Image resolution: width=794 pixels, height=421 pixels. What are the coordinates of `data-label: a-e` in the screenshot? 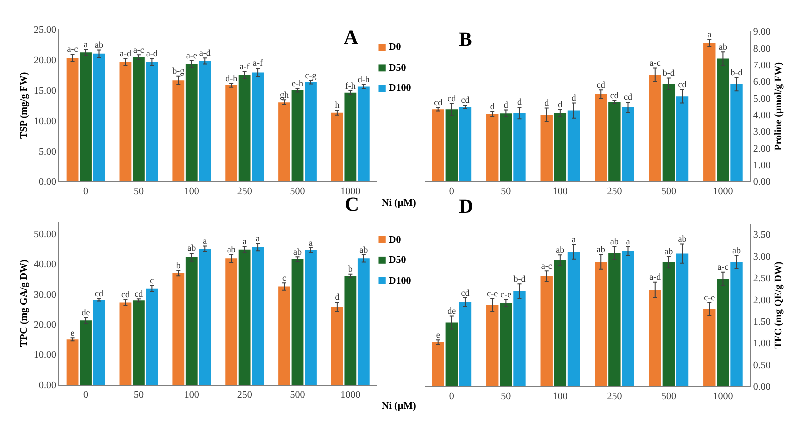 It's located at (192, 55).